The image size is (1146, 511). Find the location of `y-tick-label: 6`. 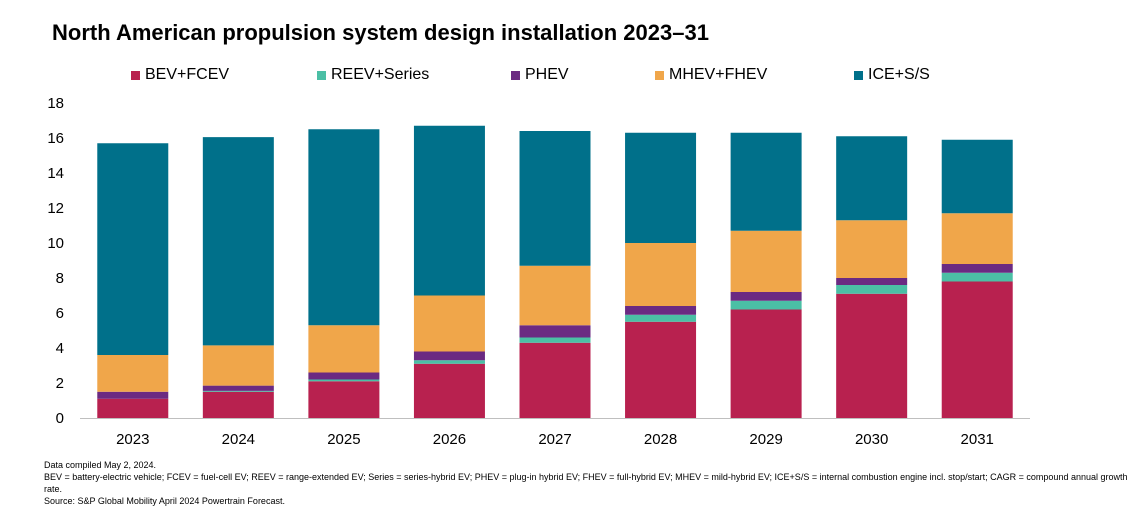

y-tick-label: 6 is located at coordinates (60, 313).